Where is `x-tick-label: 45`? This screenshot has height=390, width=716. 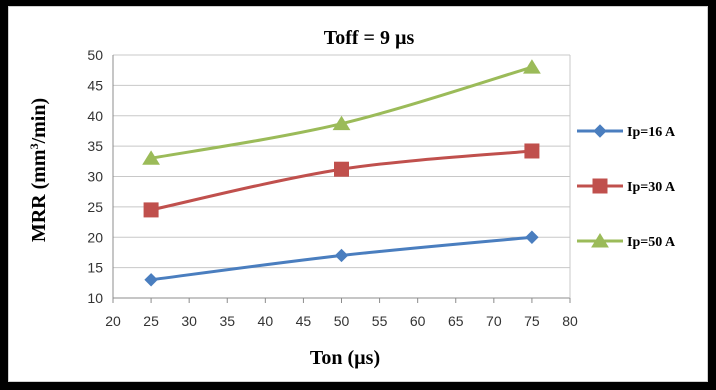 x-tick-label: 45 is located at coordinates (304, 321).